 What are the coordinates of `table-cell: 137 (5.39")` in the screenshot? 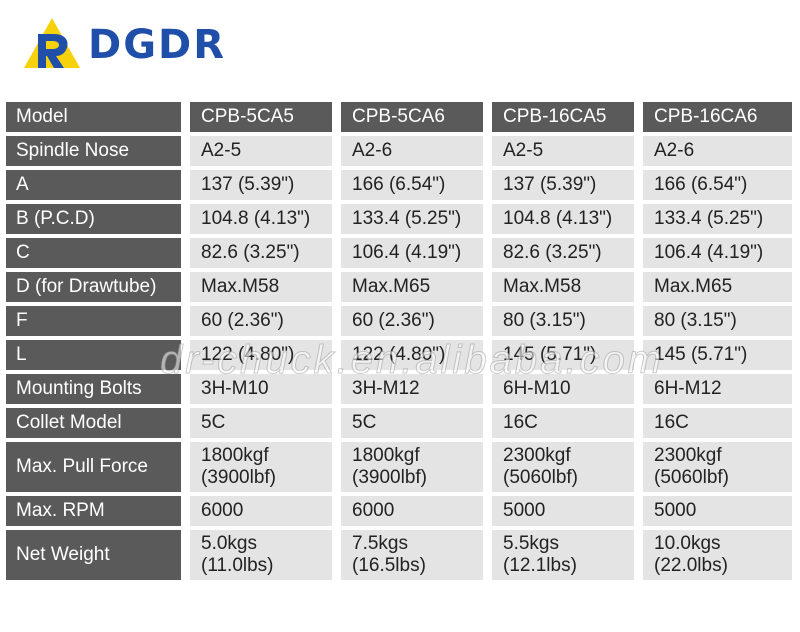 It's located at (265, 185).